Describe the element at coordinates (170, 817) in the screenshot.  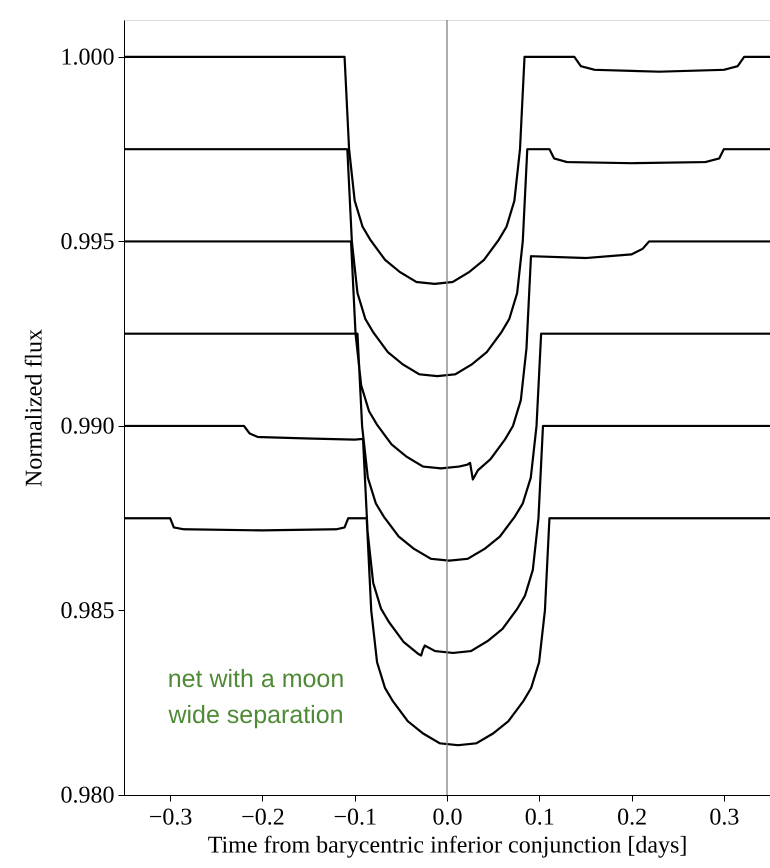
I see `x-tick-label: −0.3` at that location.